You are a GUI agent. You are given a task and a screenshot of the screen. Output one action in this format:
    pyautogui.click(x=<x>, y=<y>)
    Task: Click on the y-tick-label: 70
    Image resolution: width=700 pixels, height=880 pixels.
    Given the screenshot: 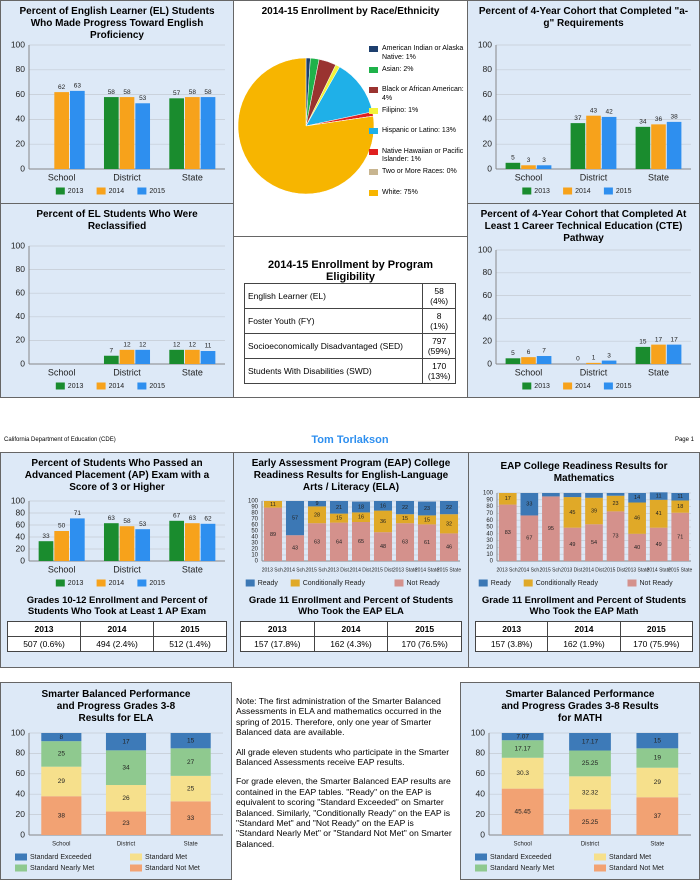 What is the action you would take?
    pyautogui.click(x=489, y=514)
    